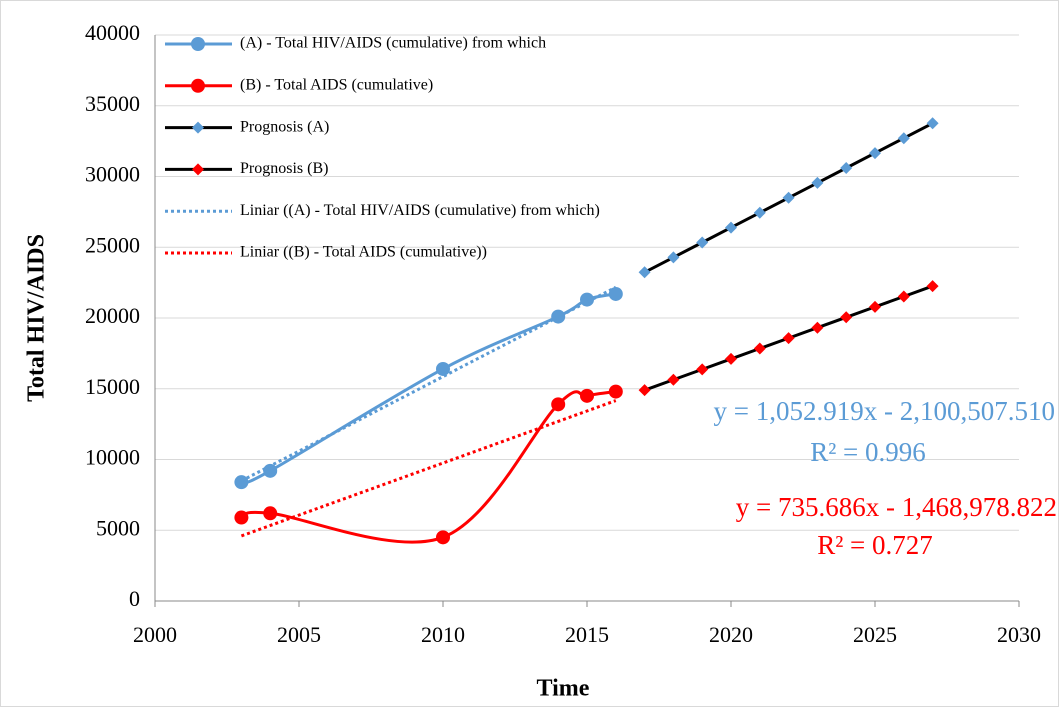 The height and width of the screenshot is (708, 1060). What do you see at coordinates (112, 457) in the screenshot?
I see `y-tick-label: 10000` at bounding box center [112, 457].